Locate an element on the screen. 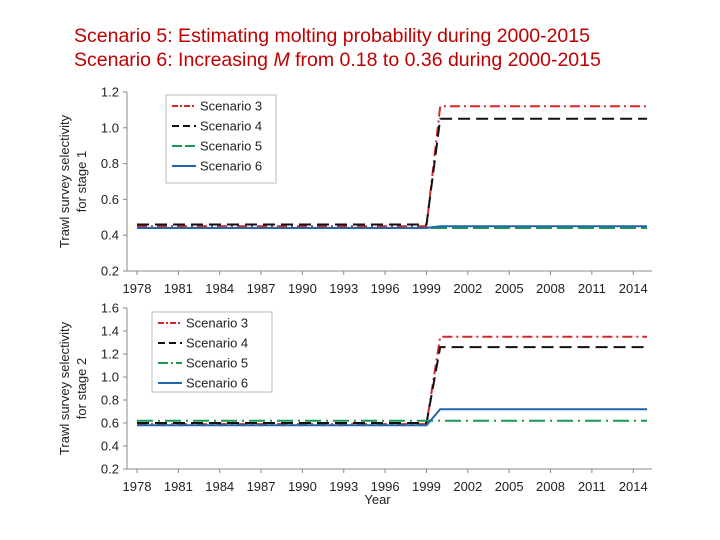 This screenshot has height=540, width=720. x-axis-label: Year is located at coordinates (377, 499).